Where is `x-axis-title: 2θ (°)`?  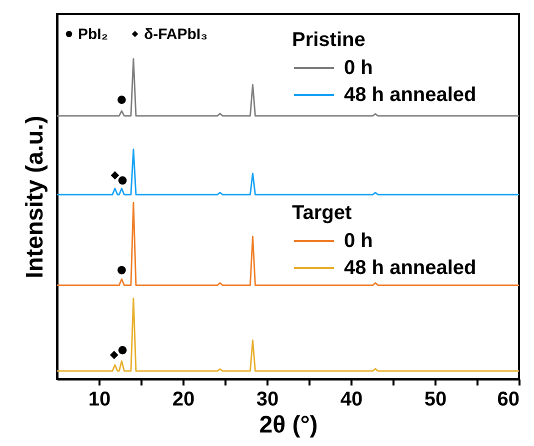
x-axis-title: 2θ (°) is located at coordinates (288, 425).